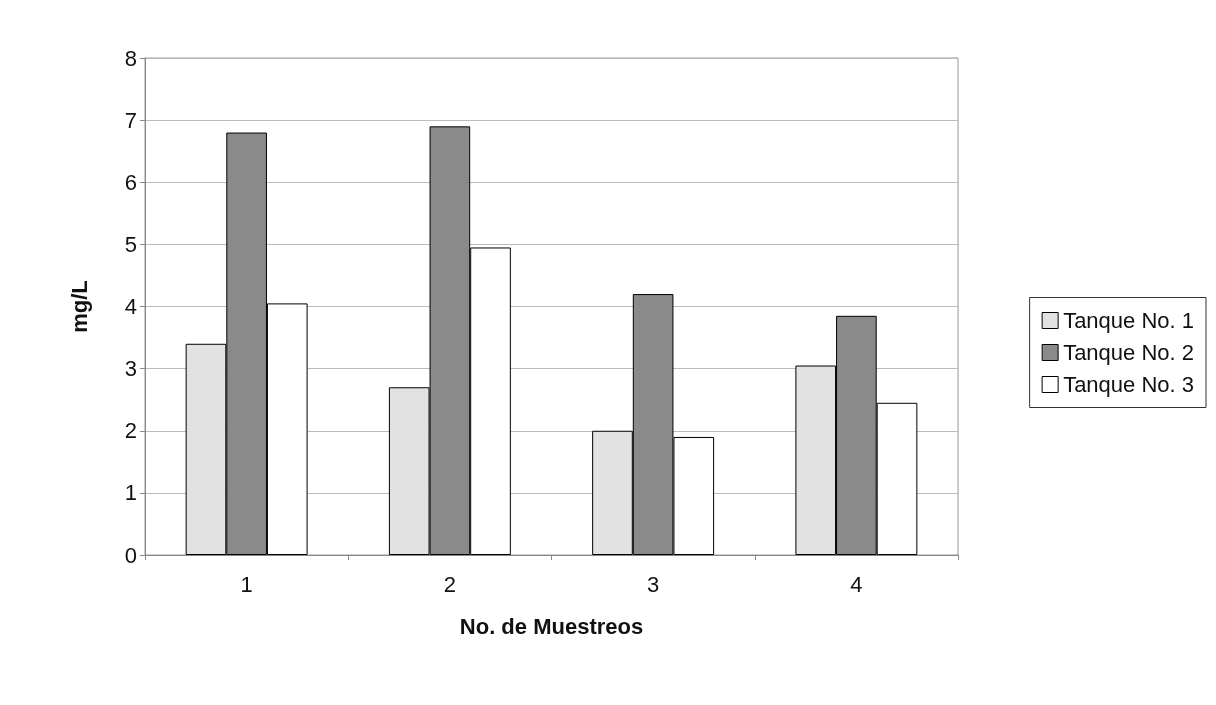 Image resolution: width=1216 pixels, height=705 pixels. What do you see at coordinates (130, 493) in the screenshot?
I see `y-tick-label: 1` at bounding box center [130, 493].